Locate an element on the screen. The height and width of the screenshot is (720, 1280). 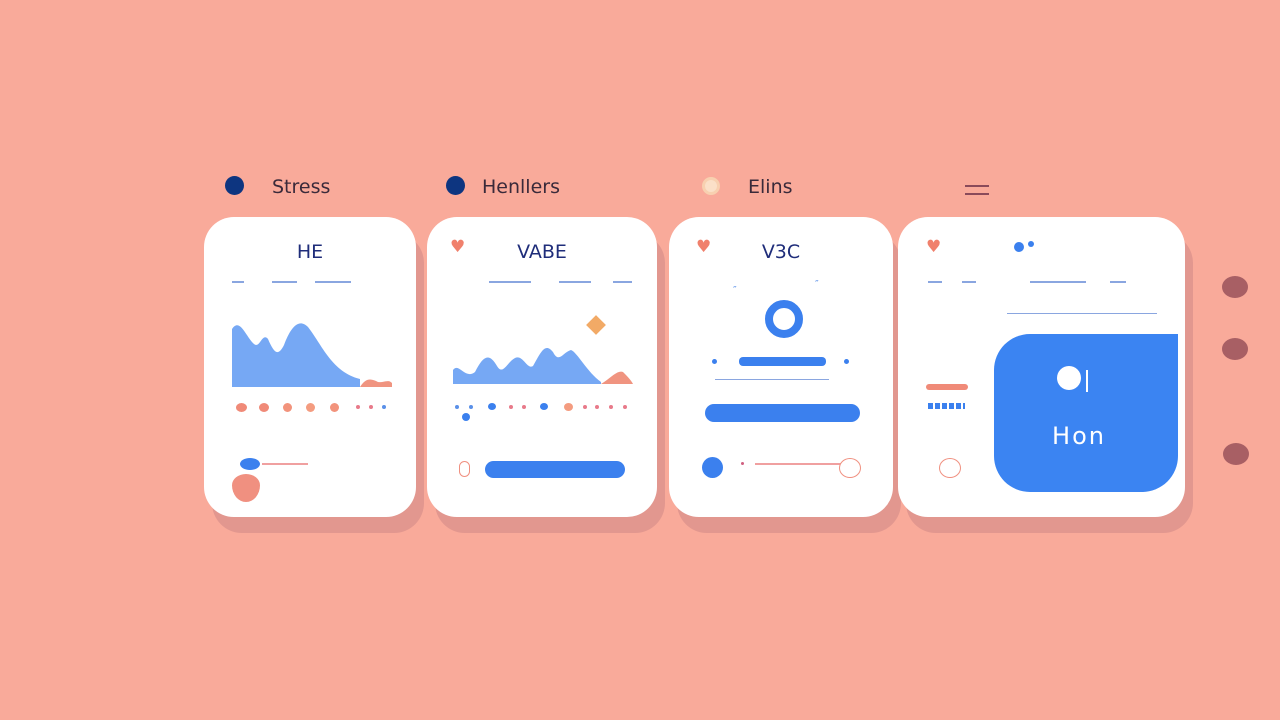
henllers-dot-icon is located at coordinates (455, 185).